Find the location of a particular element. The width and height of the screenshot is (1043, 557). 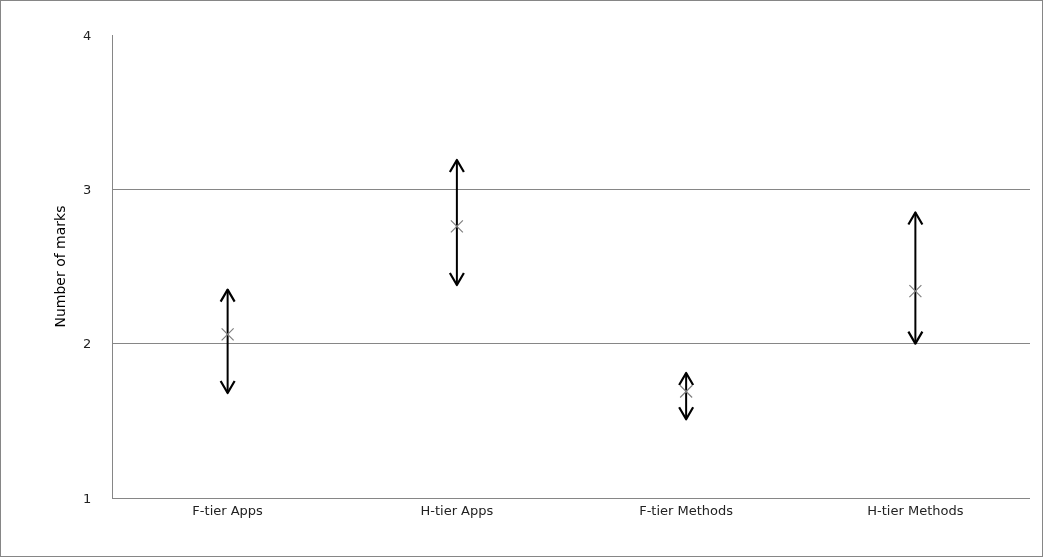

x-tick-label: H-tier Methods is located at coordinates (915, 510).